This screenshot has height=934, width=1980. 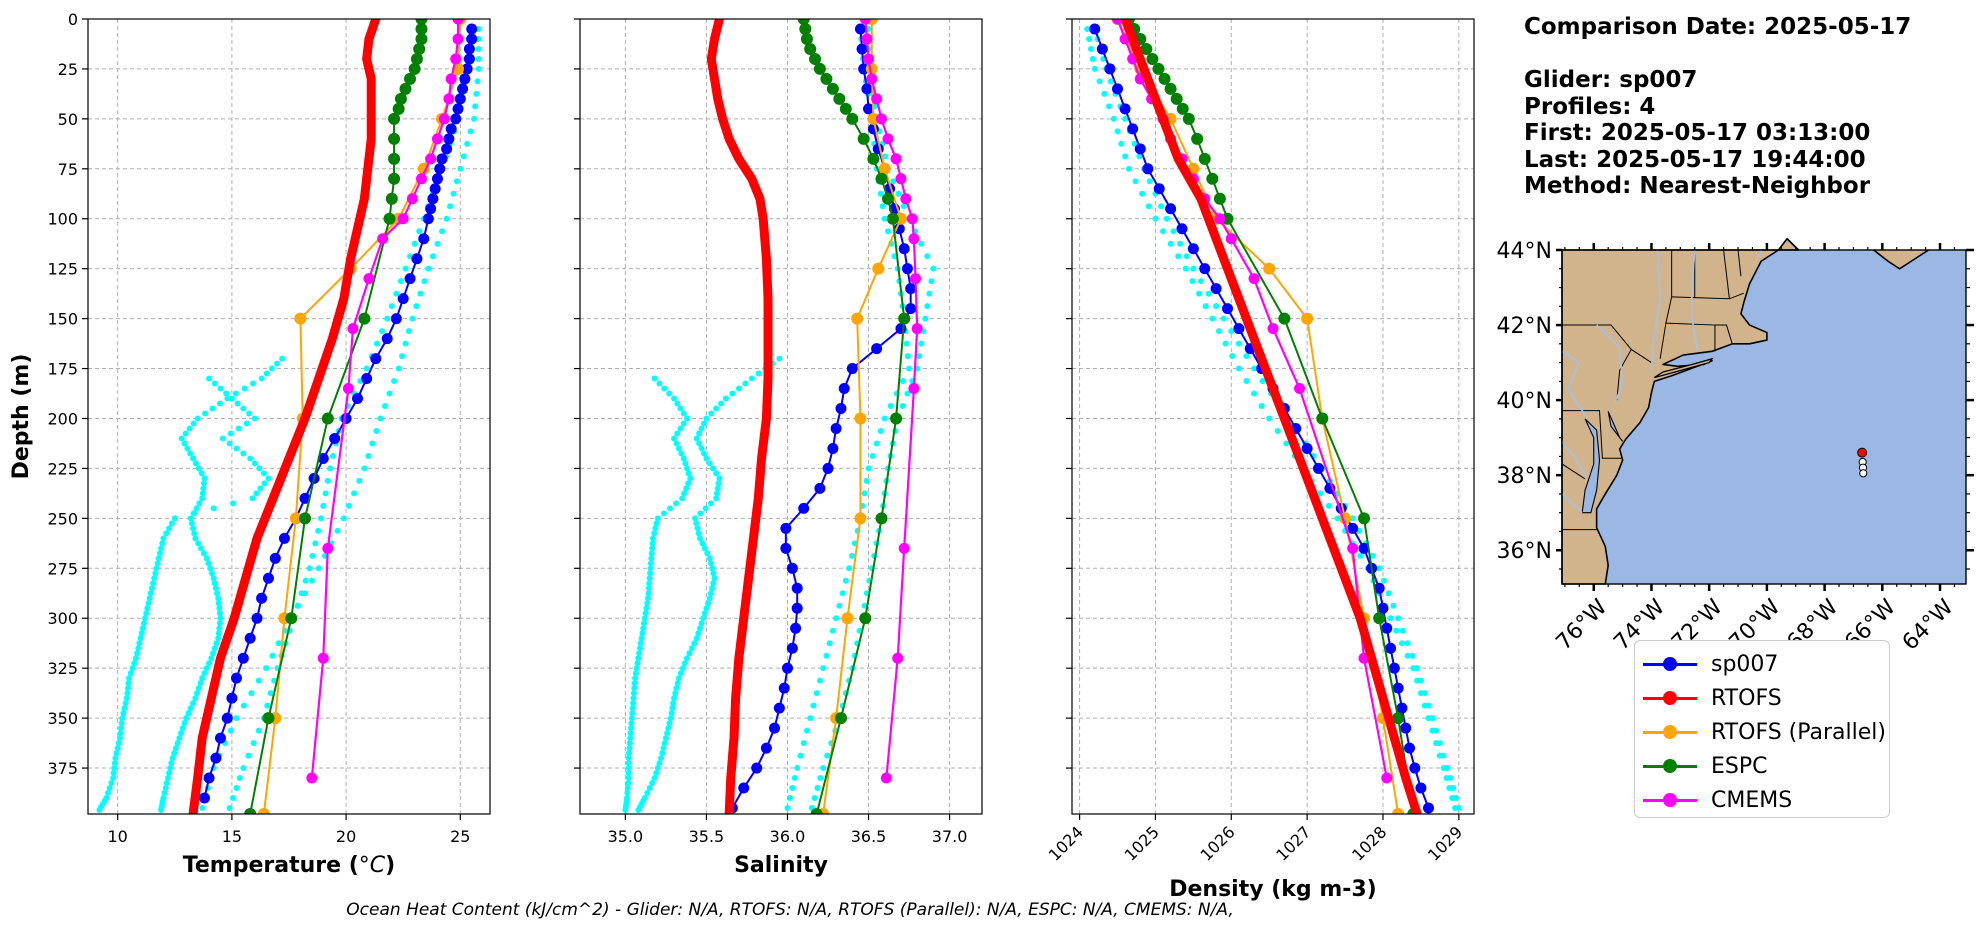 What do you see at coordinates (1717, 800) in the screenshot?
I see `legend-entry-cmems: CMEMS` at bounding box center [1717, 800].